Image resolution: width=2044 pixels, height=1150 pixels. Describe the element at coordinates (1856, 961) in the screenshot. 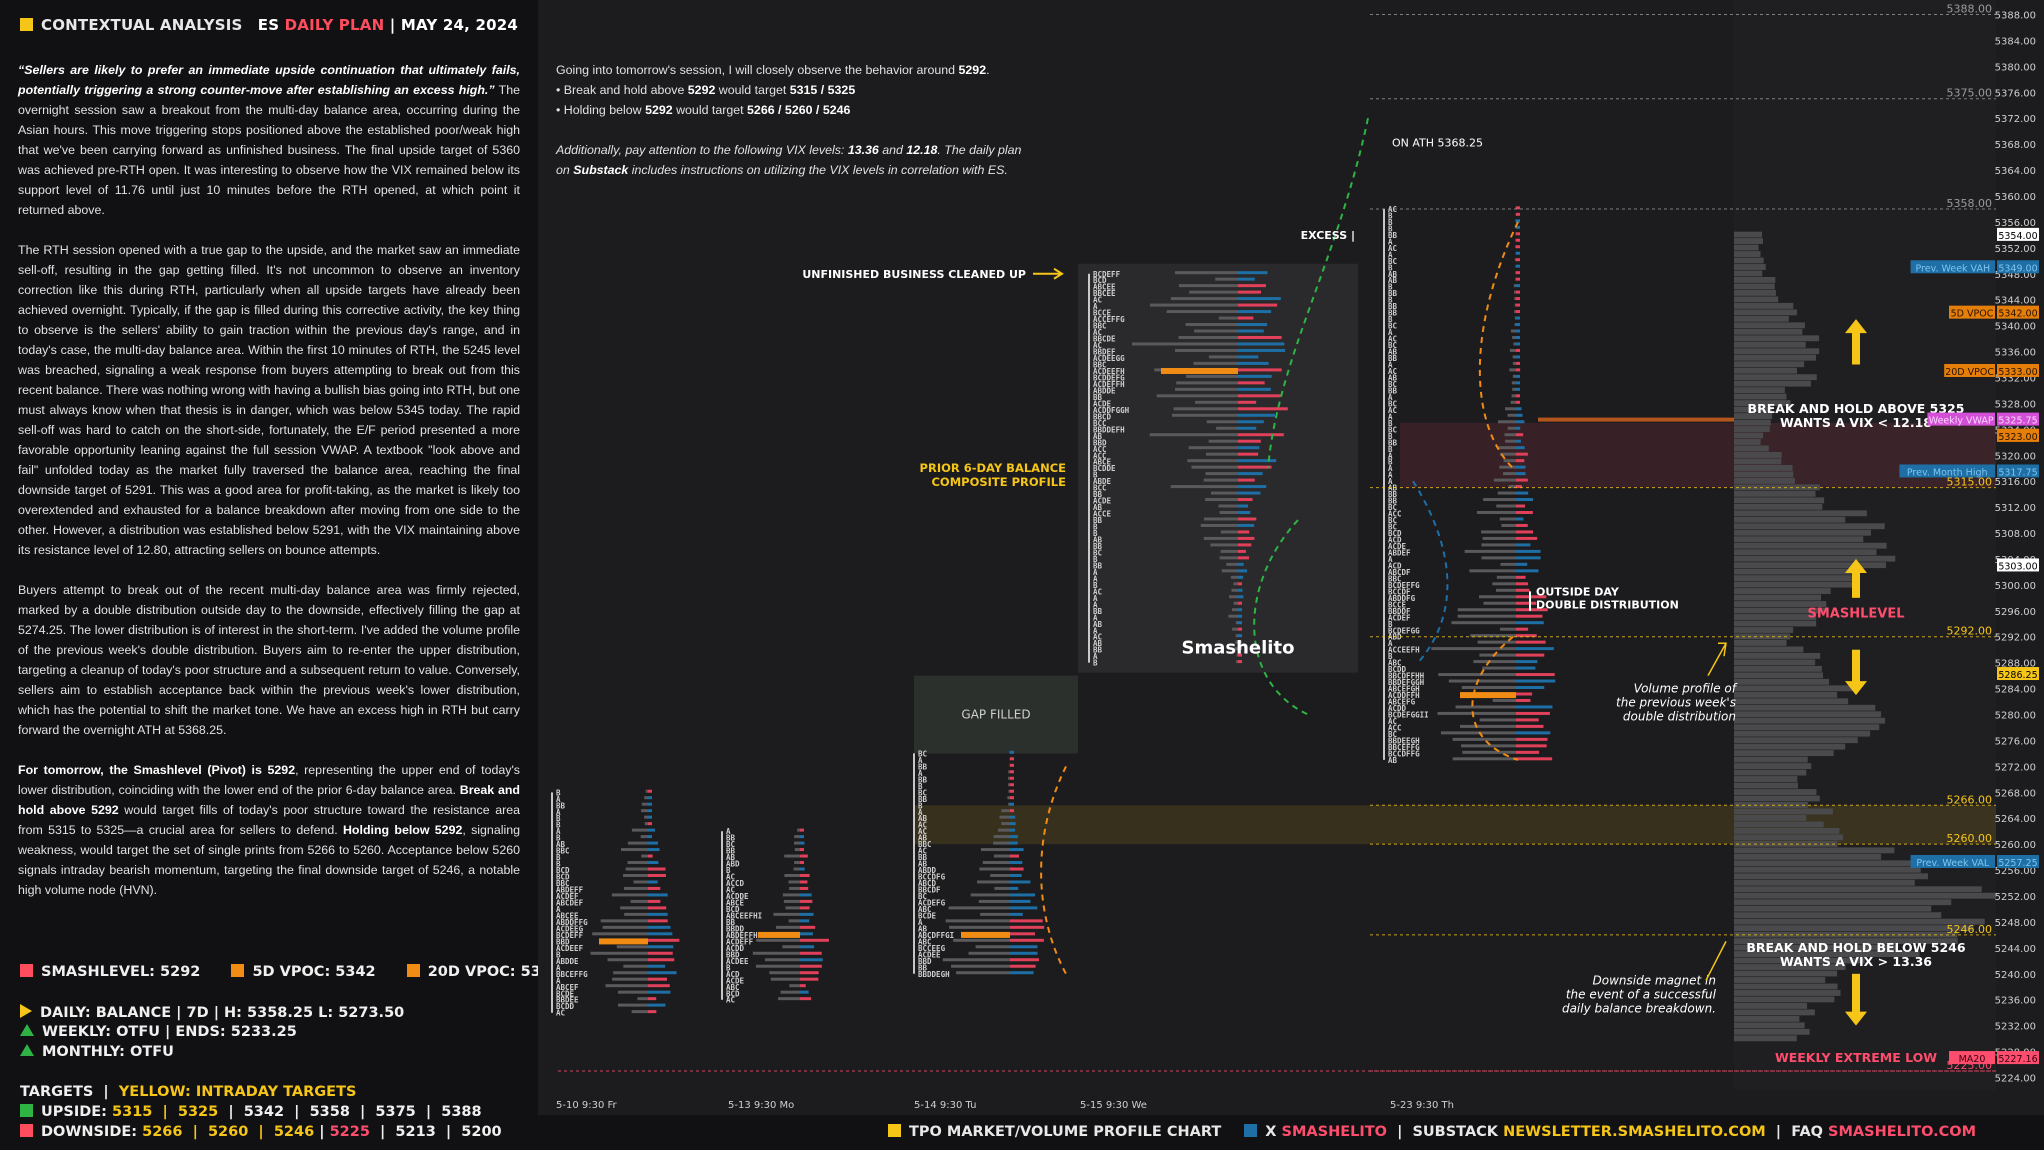

I see `vix-above-label: WANTS A VIX > 13.36` at that location.